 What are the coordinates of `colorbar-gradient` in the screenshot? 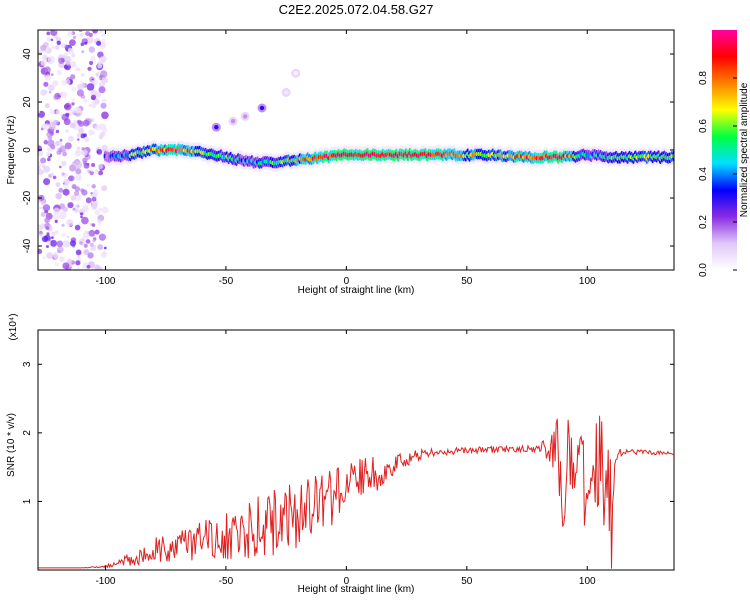 It's located at (724, 150).